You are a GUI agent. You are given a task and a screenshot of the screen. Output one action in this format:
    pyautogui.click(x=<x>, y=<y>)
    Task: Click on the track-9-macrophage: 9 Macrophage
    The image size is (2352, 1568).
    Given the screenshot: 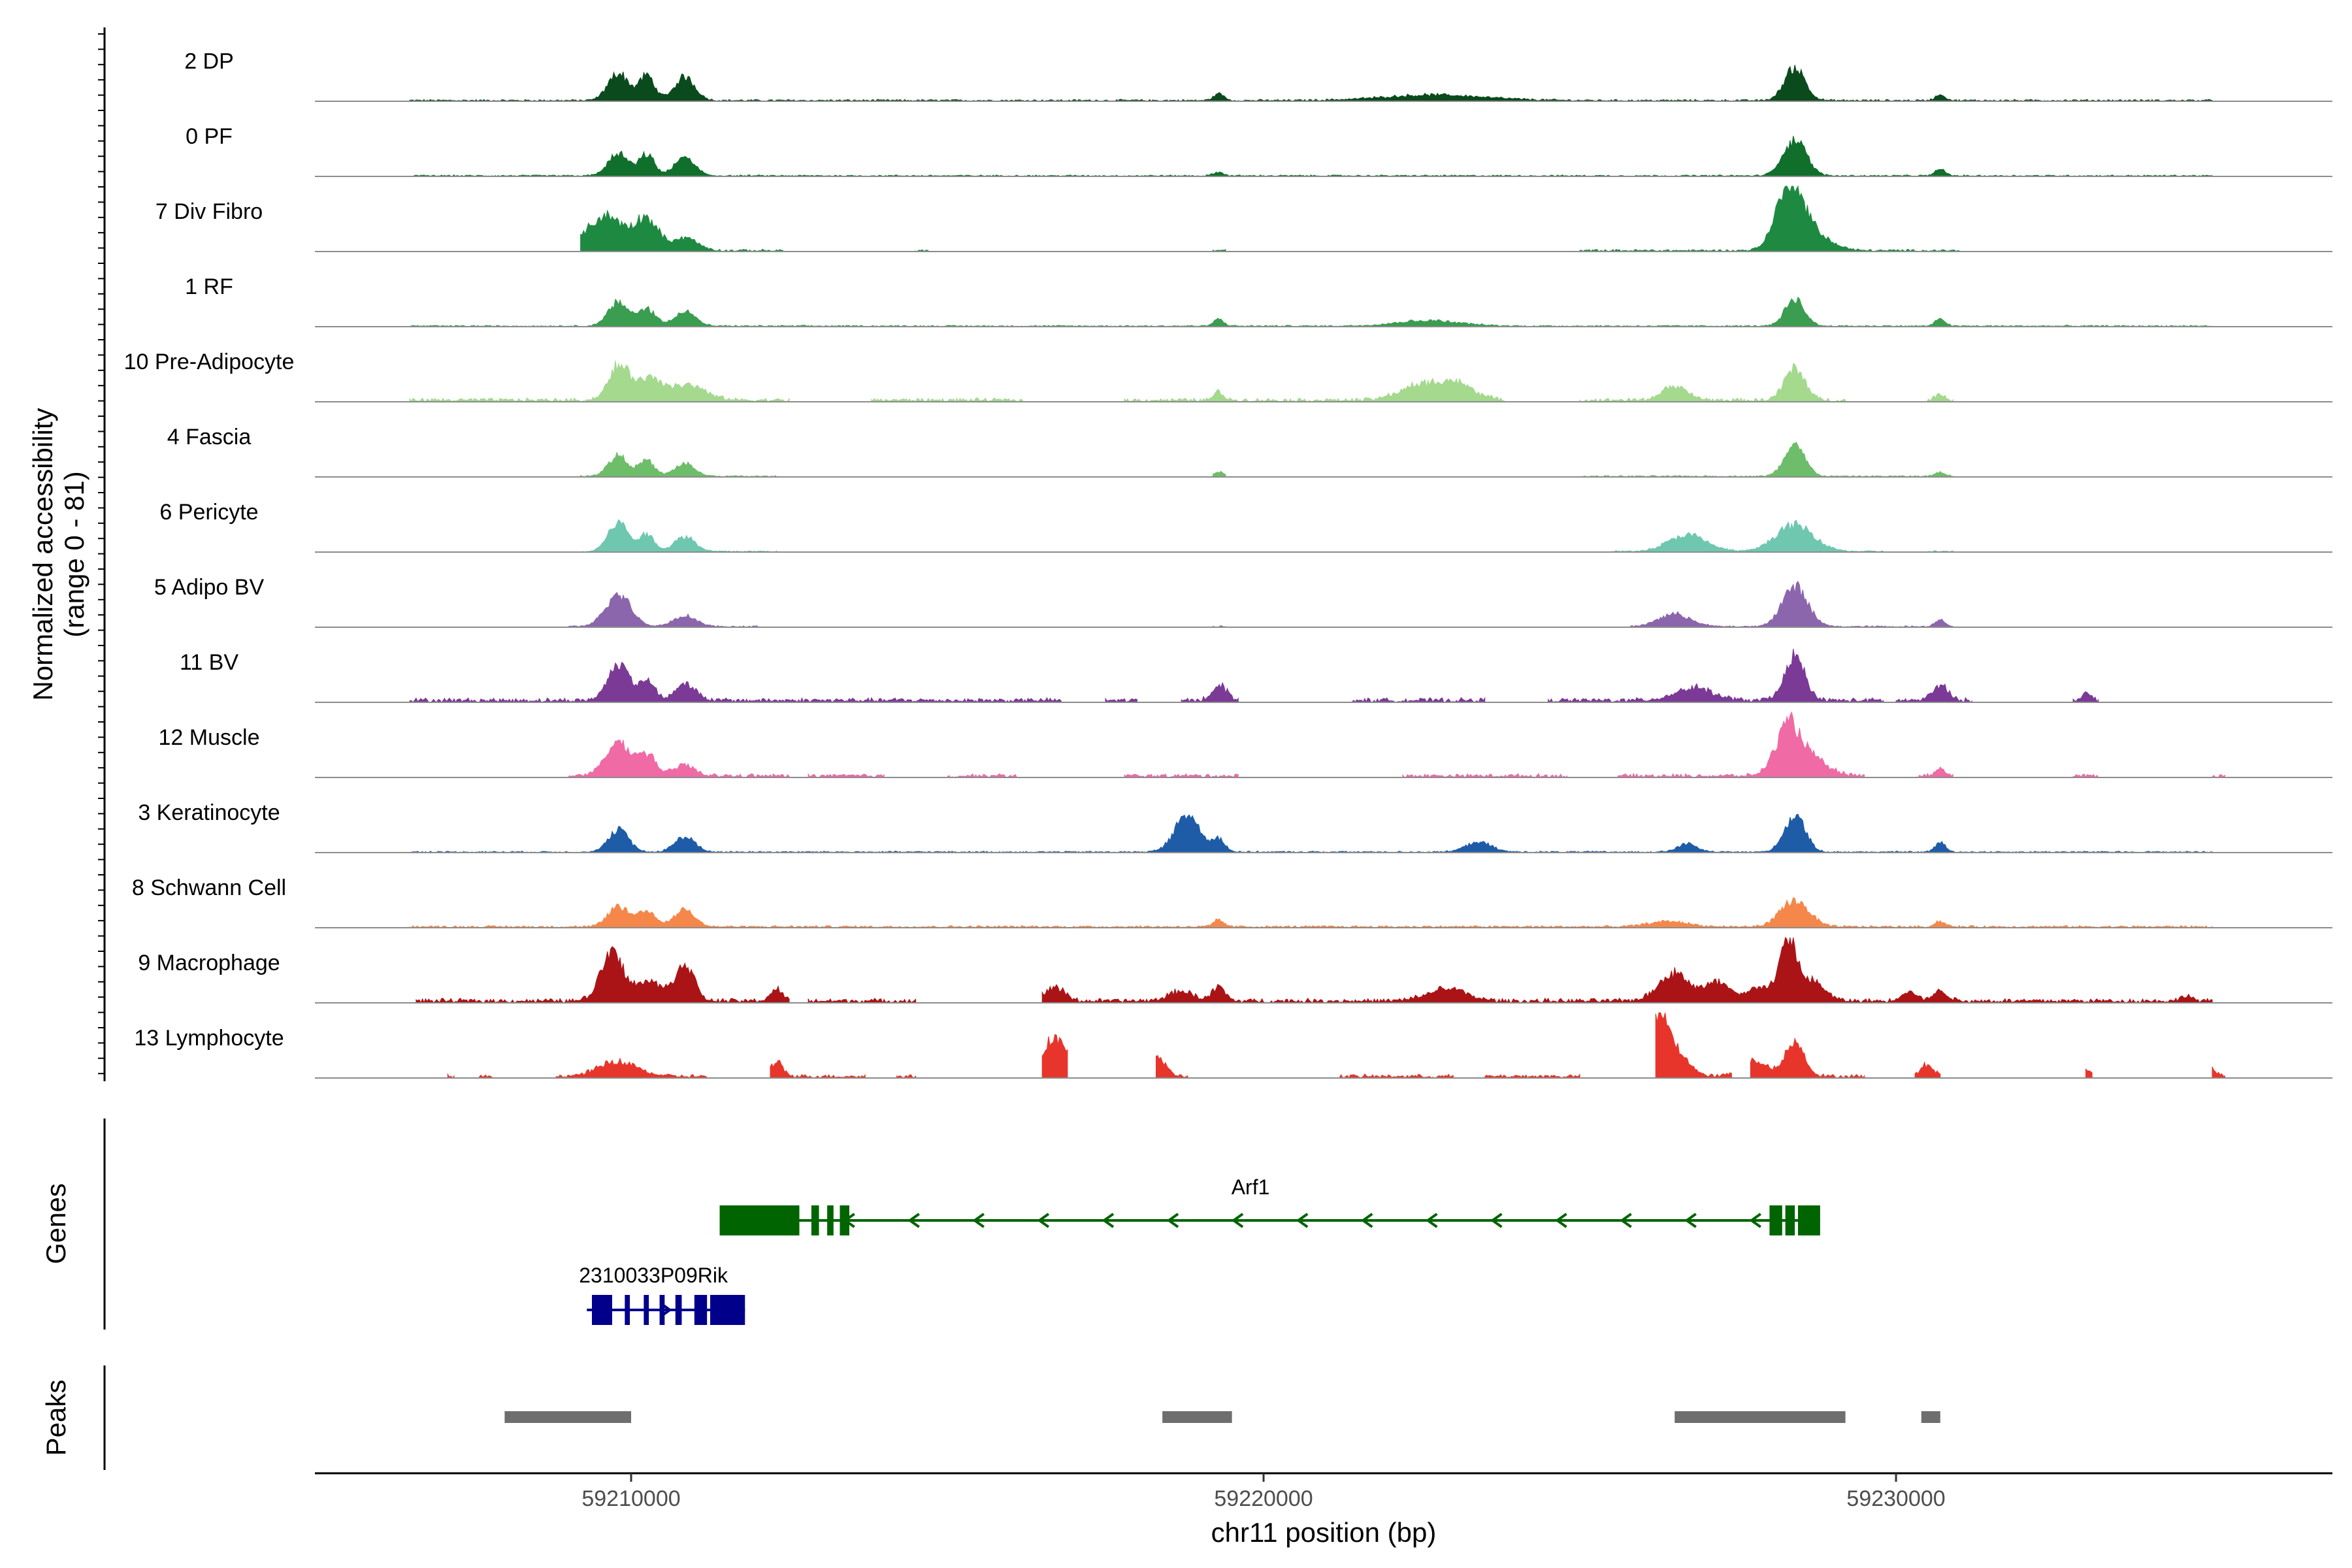 What is the action you would take?
    pyautogui.click(x=1235, y=970)
    